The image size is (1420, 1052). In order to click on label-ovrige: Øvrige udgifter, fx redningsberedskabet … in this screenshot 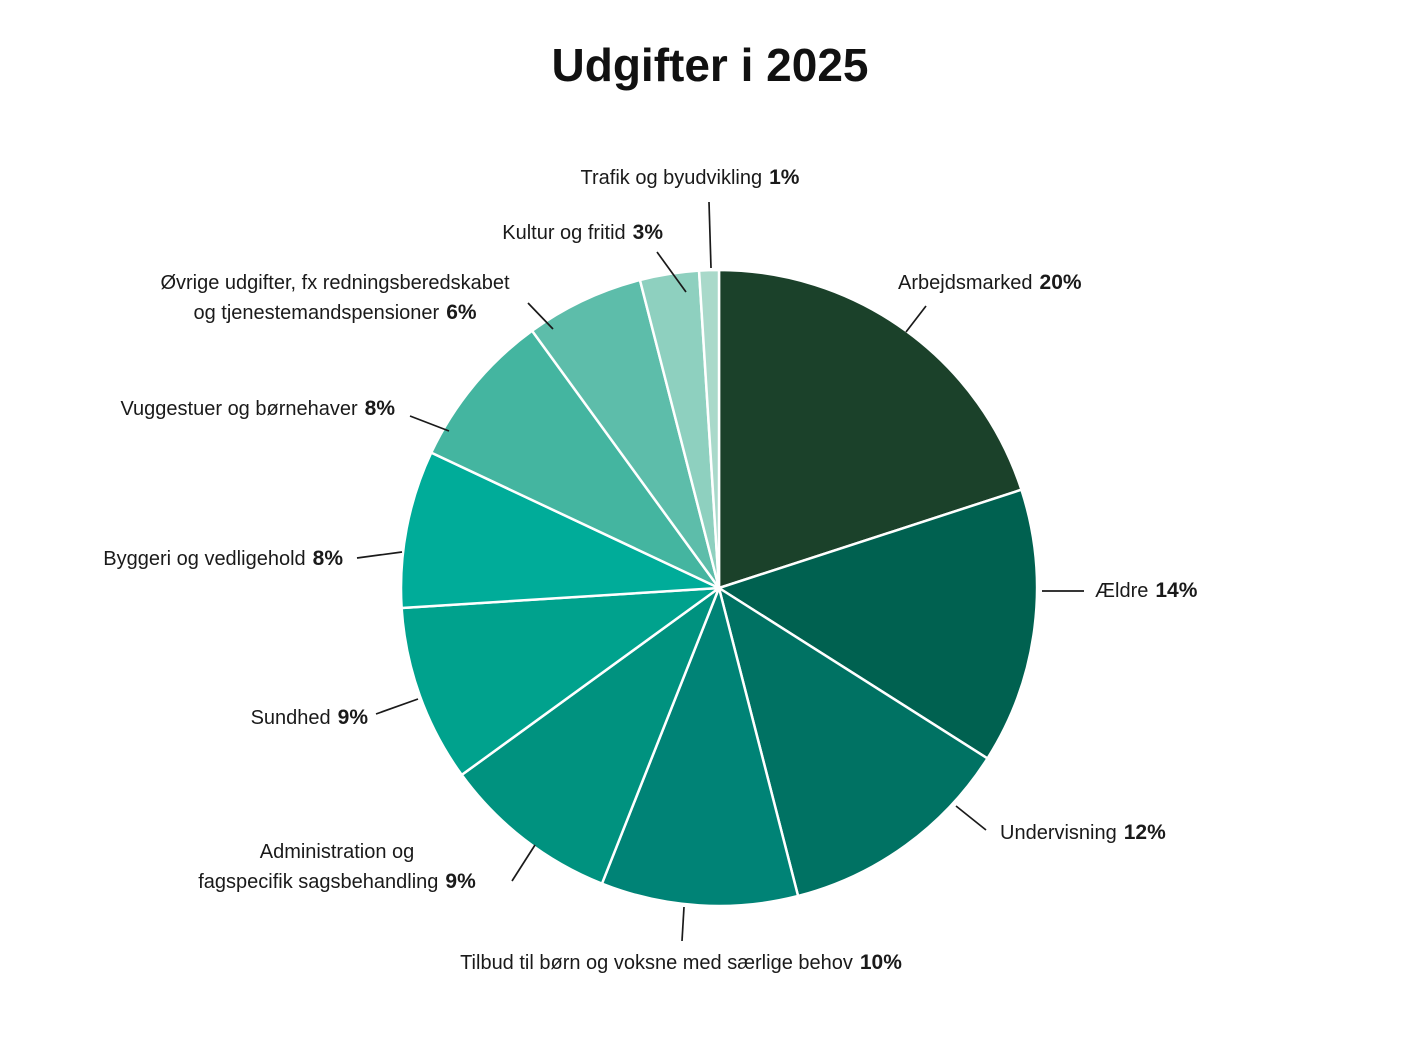, I will do `click(335, 298)`.